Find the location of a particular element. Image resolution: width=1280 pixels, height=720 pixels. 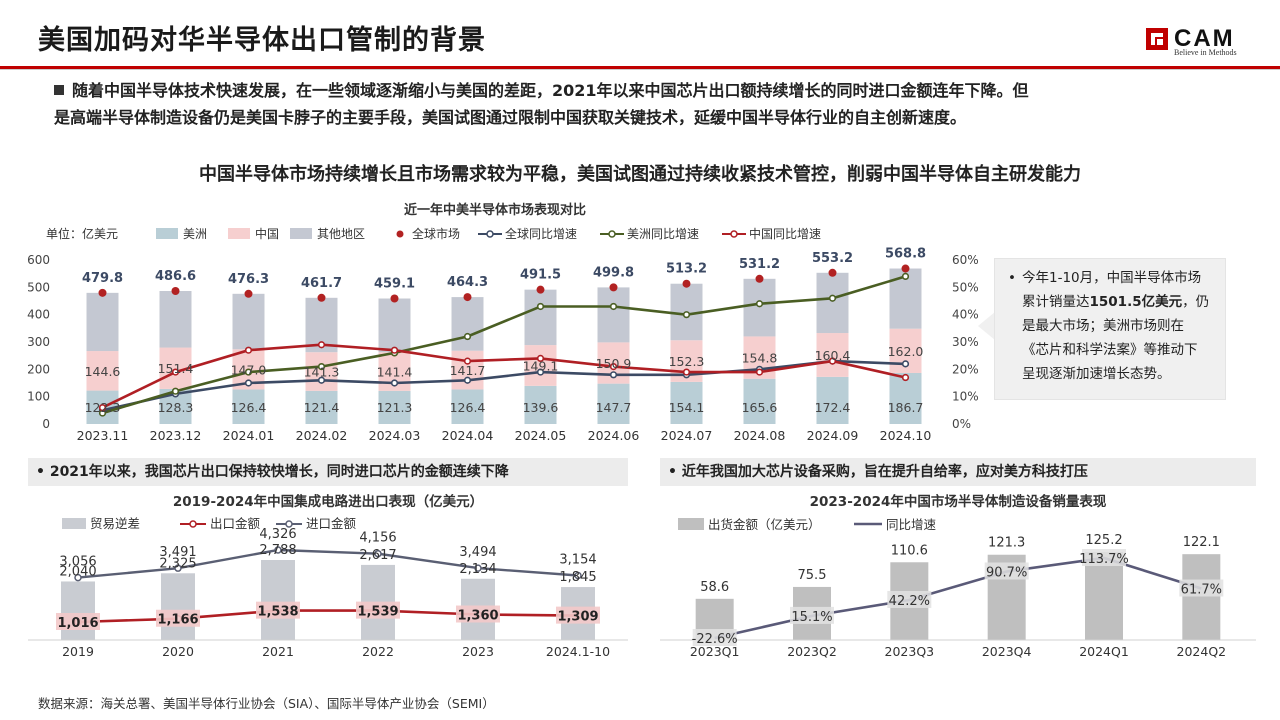

y2-tick-label: 0% is located at coordinates (961, 424).